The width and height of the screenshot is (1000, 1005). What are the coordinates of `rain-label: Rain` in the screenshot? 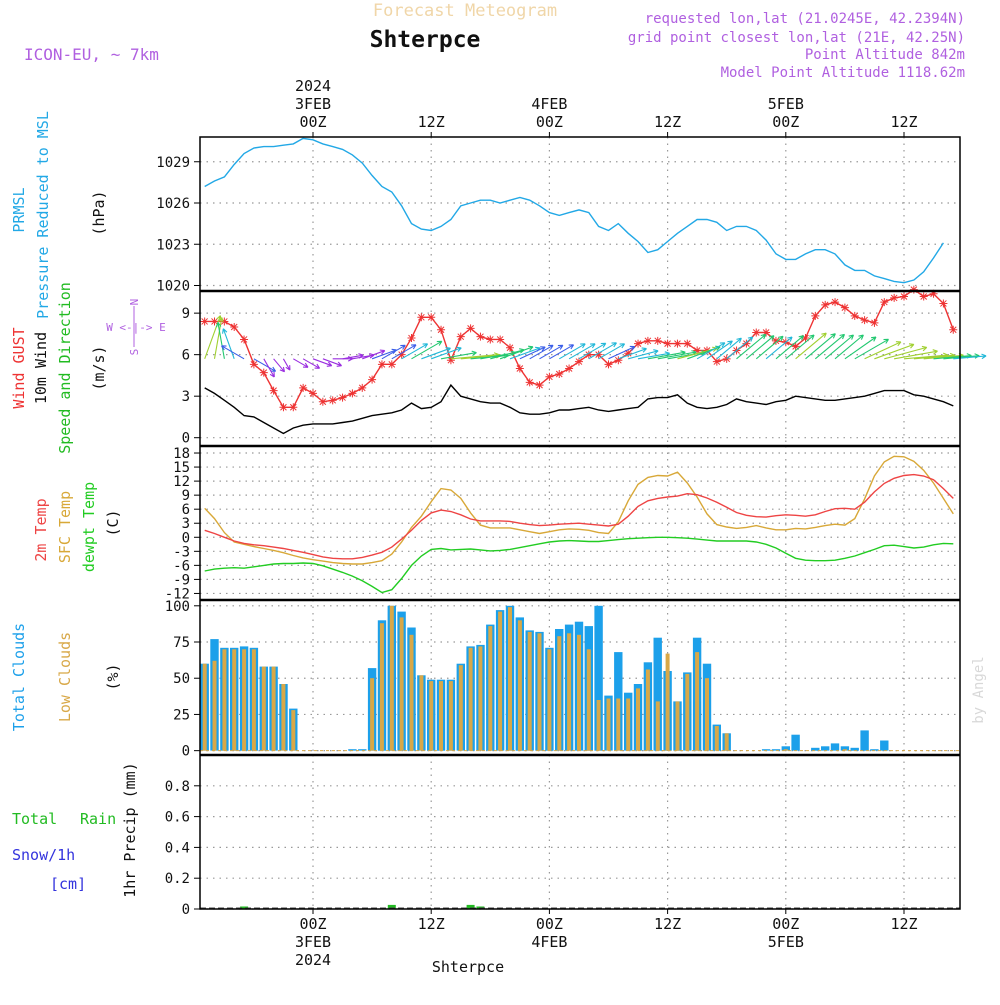 It's located at (98, 819).